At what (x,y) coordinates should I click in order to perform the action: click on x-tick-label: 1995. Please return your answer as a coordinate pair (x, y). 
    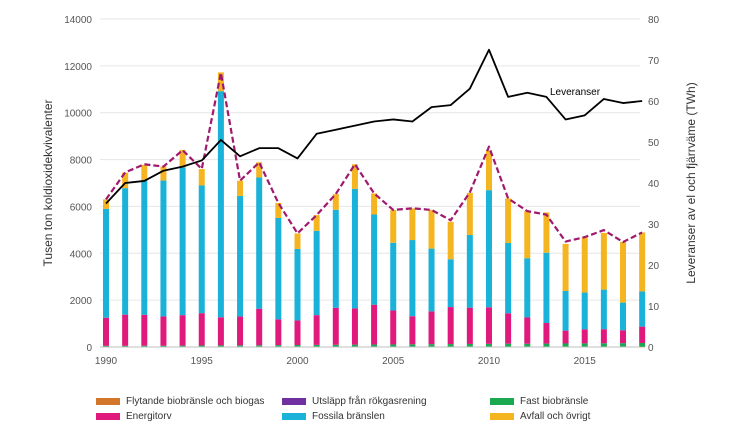
    Looking at the image, I should click on (202, 361).